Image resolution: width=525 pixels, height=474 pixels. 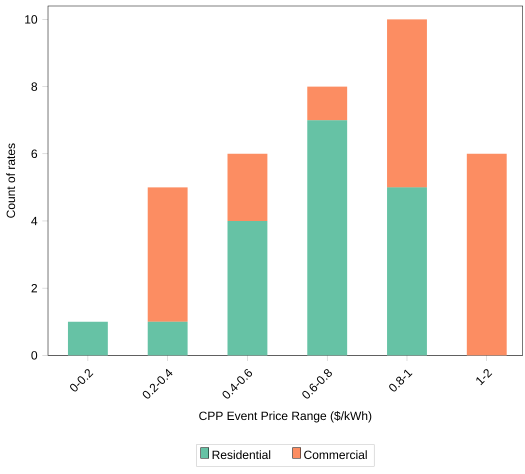 I want to click on y-tick-label: 6, so click(x=35, y=154).